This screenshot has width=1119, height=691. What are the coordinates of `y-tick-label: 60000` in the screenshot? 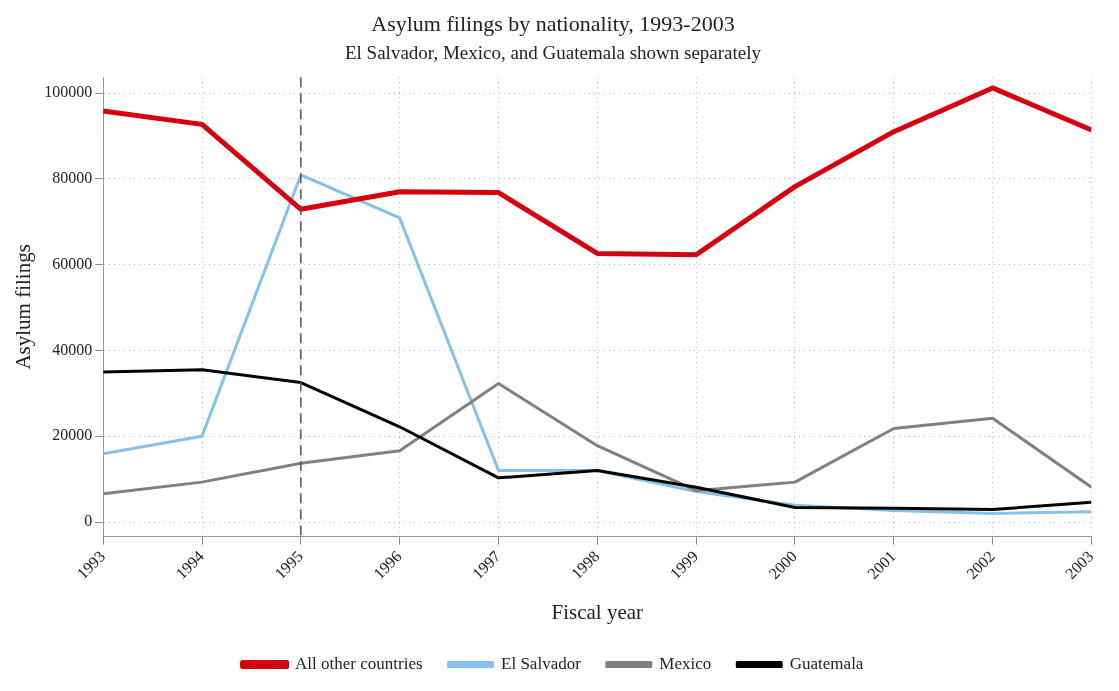 It's located at (72, 263).